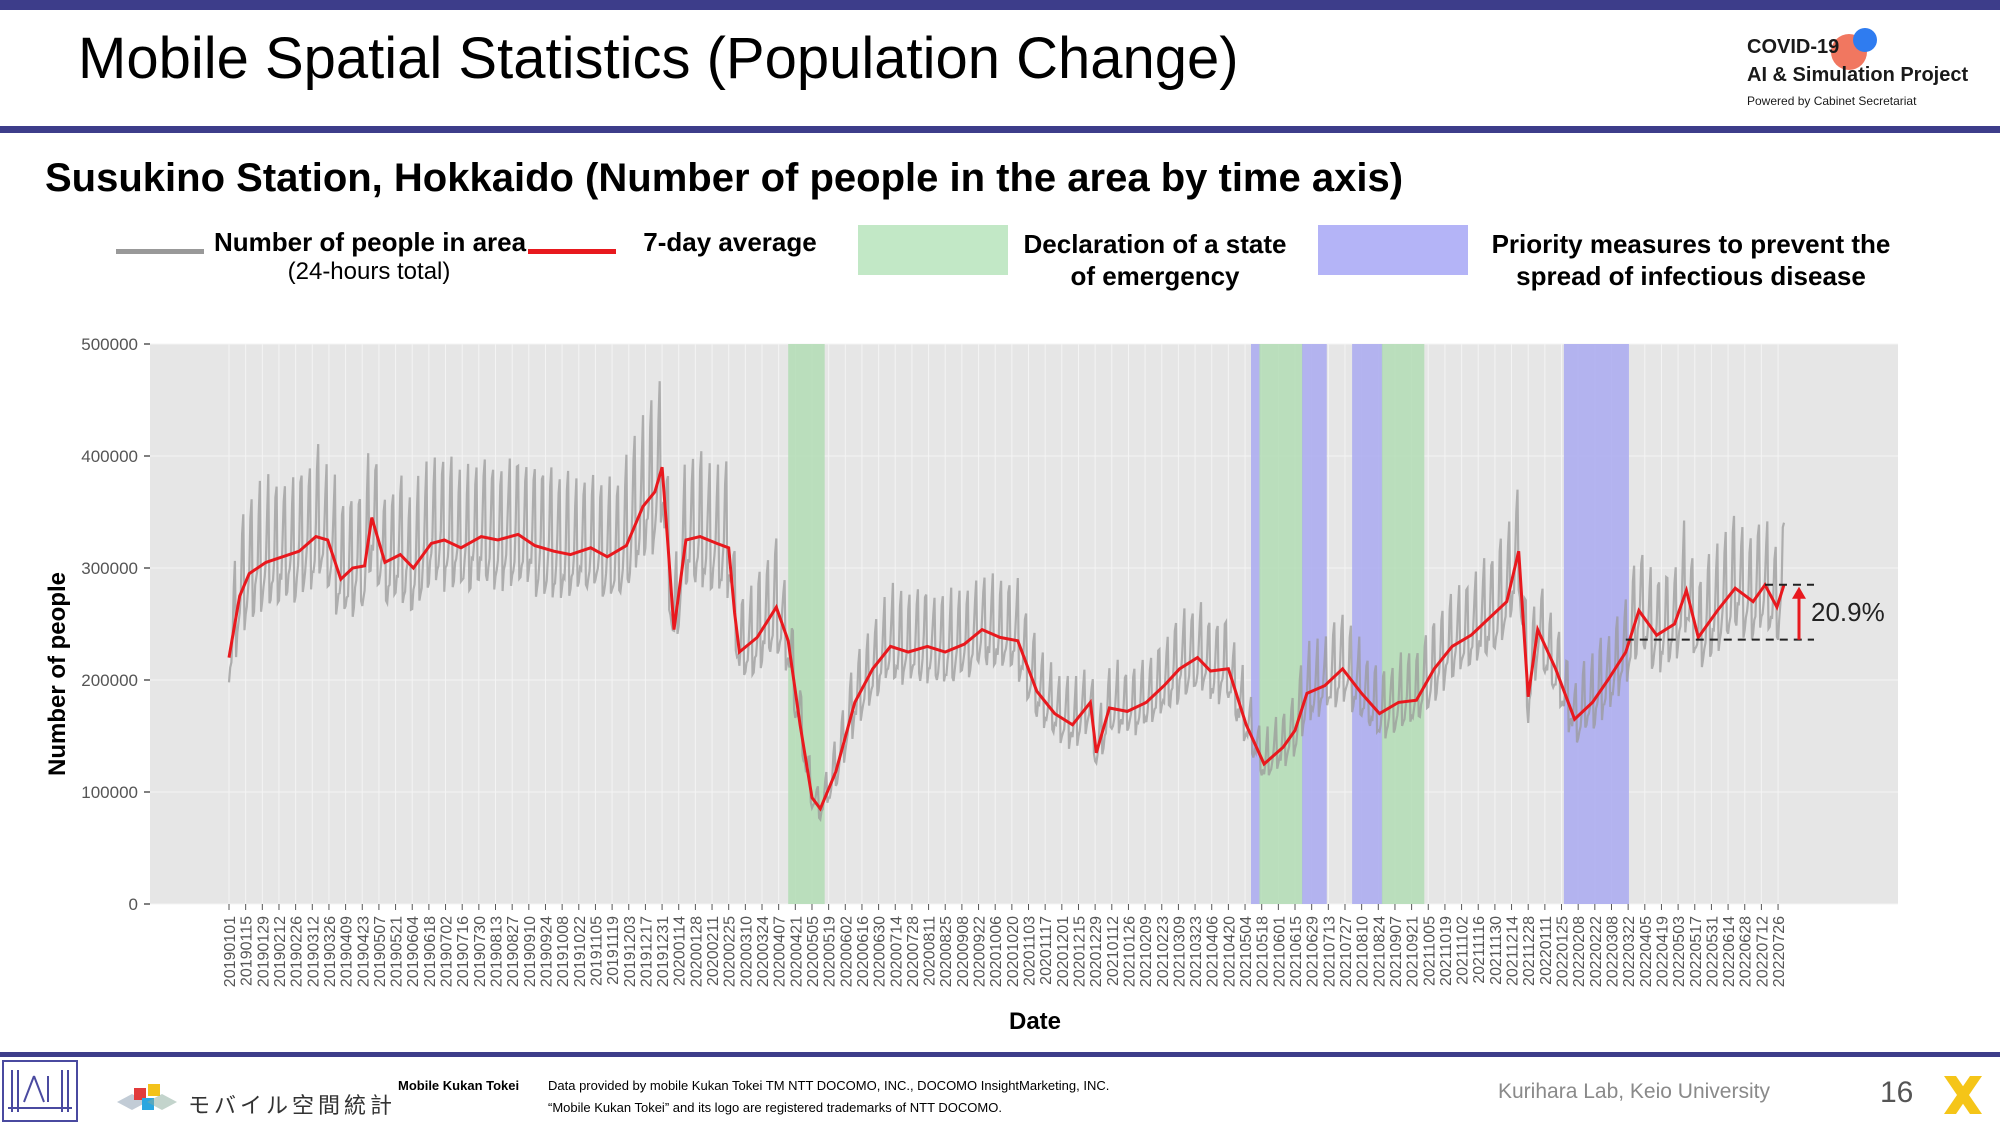  I want to click on x-tick-label: 20190409, so click(347, 951).